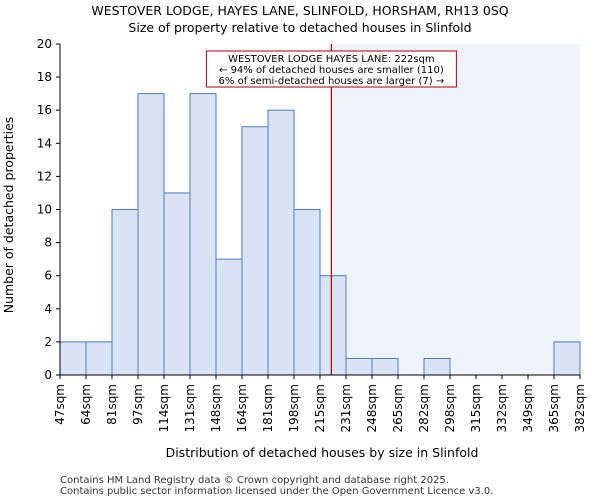  I want to click on y-tick-label: 8, so click(48, 243).